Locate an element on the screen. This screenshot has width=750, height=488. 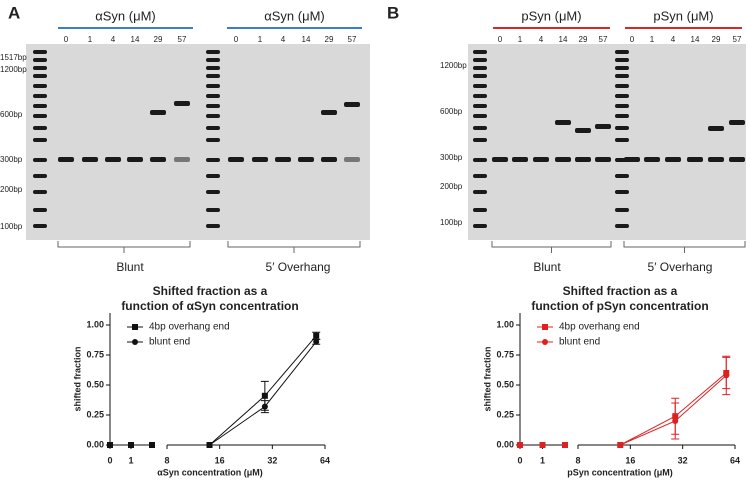
chart-title: function of αSyn concentration is located at coordinates (209, 306).